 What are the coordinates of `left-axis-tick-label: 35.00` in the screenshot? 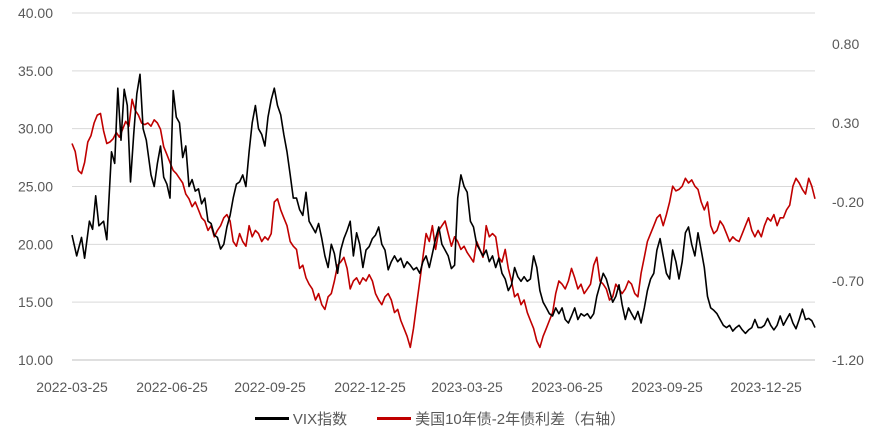 It's located at (35, 71).